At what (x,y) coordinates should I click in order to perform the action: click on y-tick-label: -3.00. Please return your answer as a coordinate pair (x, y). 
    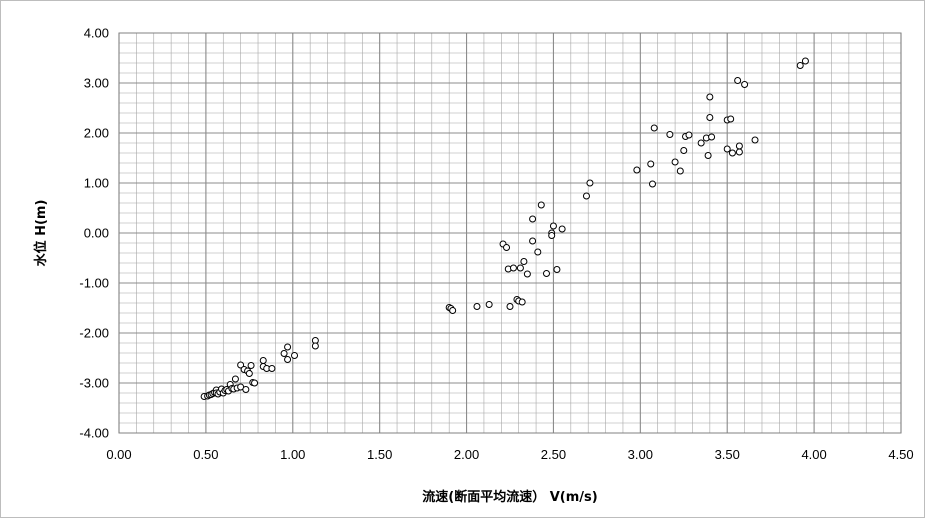
    Looking at the image, I should click on (94, 383).